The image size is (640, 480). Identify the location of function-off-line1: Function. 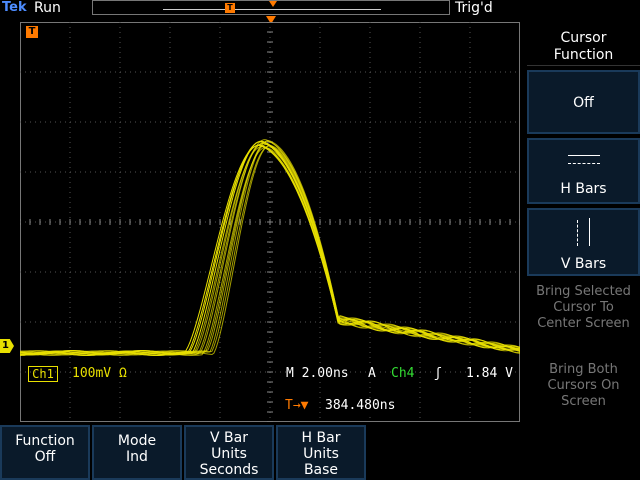
(45, 441).